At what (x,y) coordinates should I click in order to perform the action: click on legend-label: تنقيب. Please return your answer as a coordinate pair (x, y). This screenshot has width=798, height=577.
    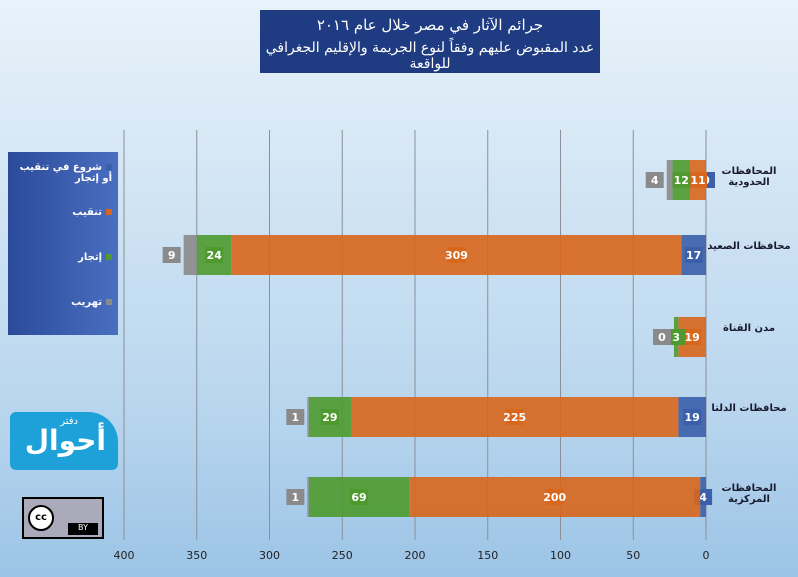
    Looking at the image, I should click on (87, 212).